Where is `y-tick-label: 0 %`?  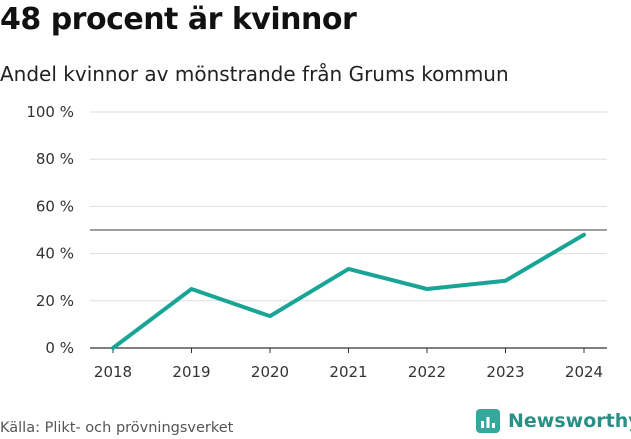
y-tick-label: 0 % is located at coordinates (59, 348).